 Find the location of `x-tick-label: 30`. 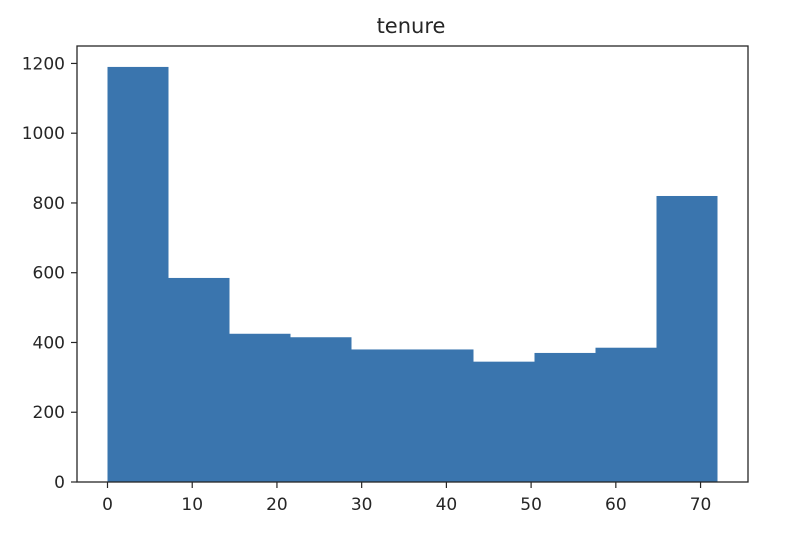

x-tick-label: 30 is located at coordinates (362, 505).